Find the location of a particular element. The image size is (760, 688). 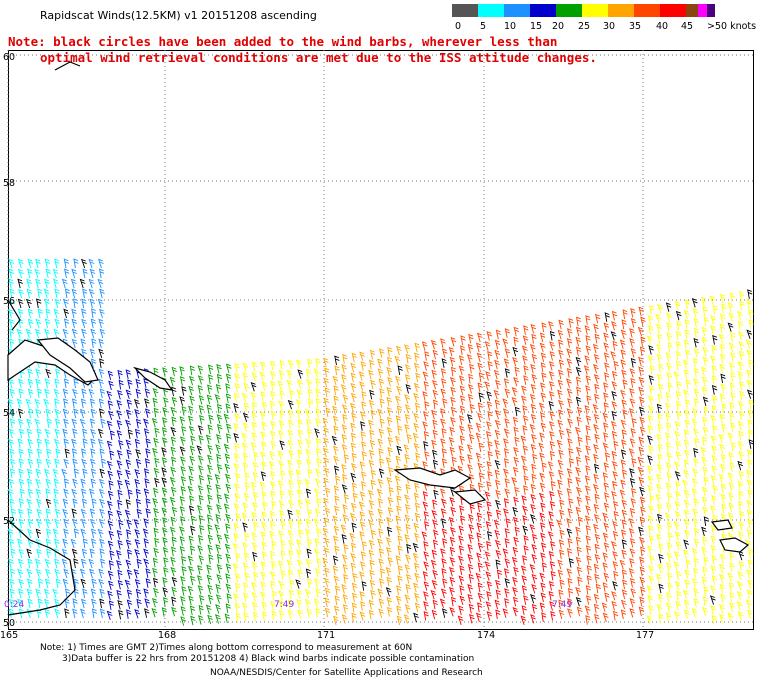

legend-label-40: 40 is located at coordinates (662, 26).